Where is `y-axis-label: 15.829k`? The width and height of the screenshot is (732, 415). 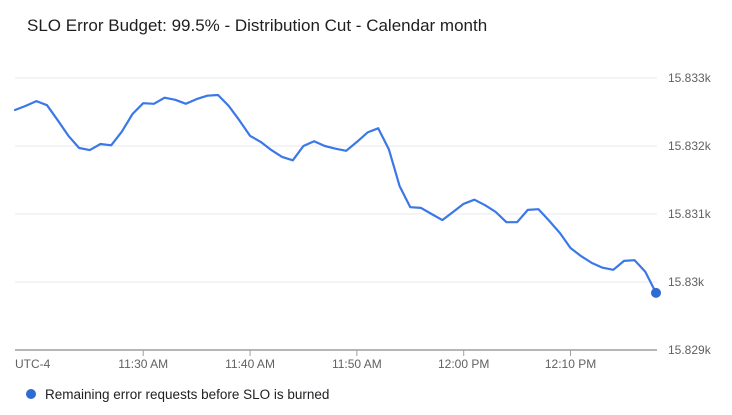 y-axis-label: 15.829k is located at coordinates (690, 350).